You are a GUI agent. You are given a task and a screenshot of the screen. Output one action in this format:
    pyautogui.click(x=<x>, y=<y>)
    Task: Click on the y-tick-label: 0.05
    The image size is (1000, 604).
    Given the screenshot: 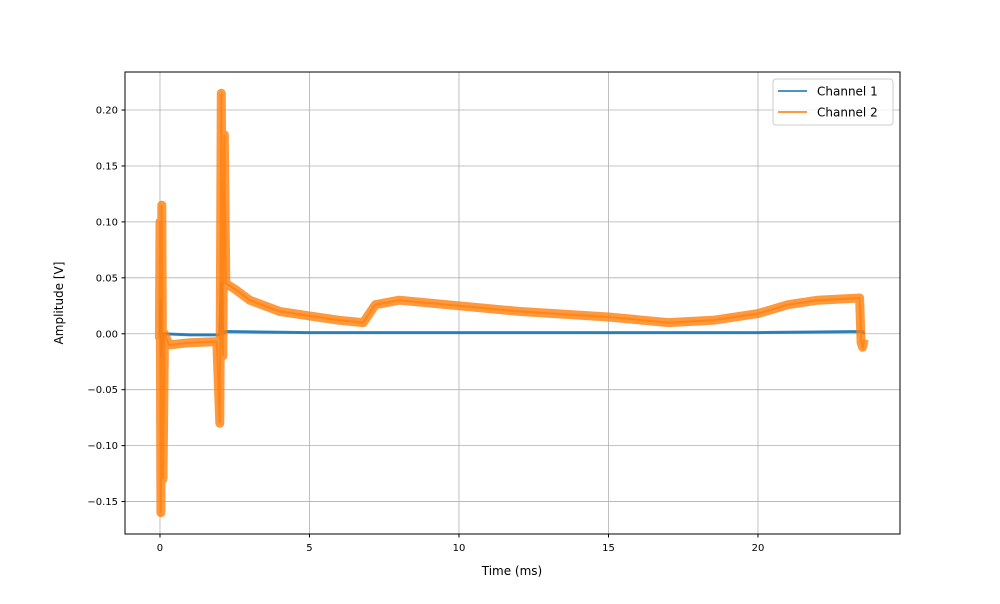 What is the action you would take?
    pyautogui.click(x=107, y=278)
    